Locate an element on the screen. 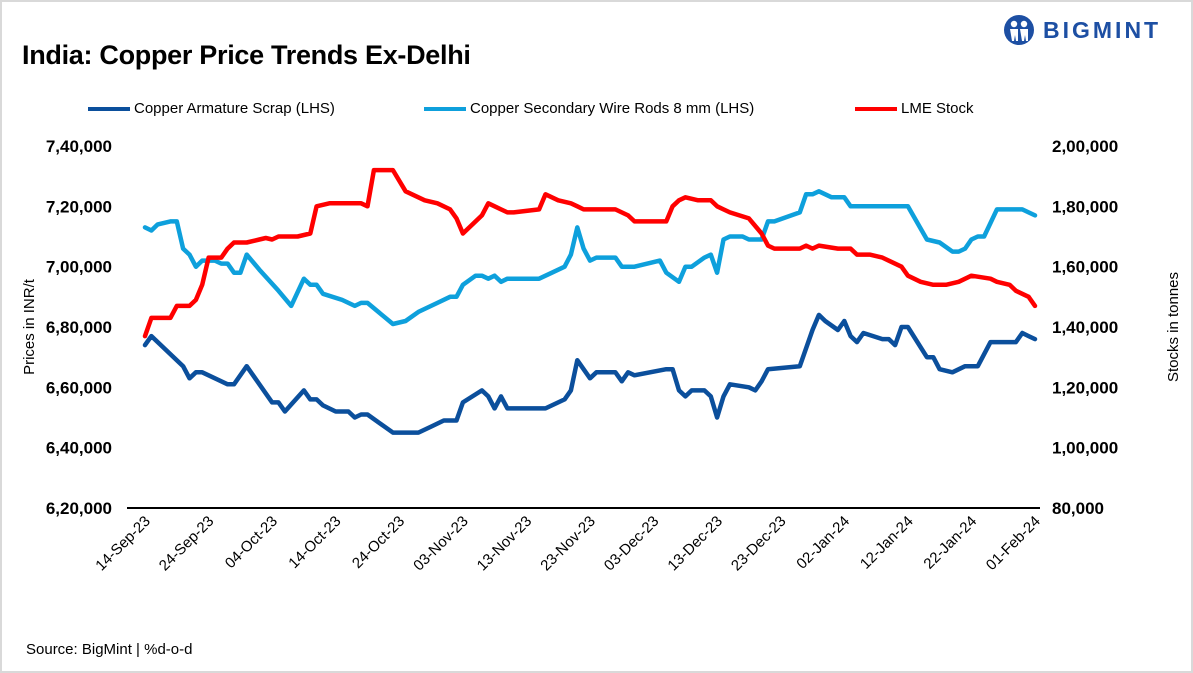 The width and height of the screenshot is (1193, 673). legend-label: Copper Secondary Wire Rods 8 mm (LHS) is located at coordinates (612, 108).